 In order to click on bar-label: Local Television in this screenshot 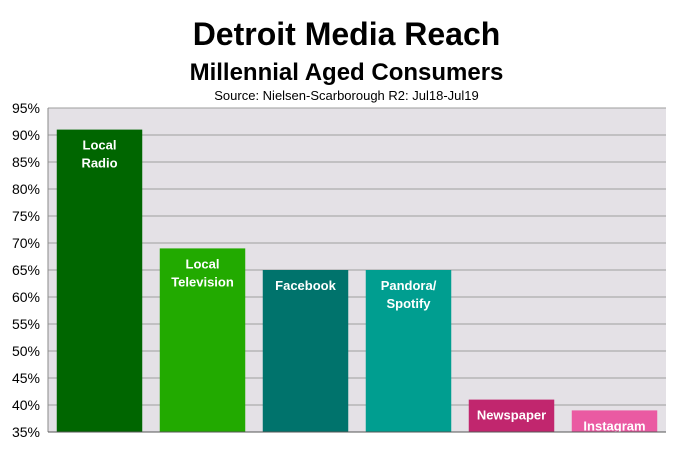, I will do `click(202, 272)`.